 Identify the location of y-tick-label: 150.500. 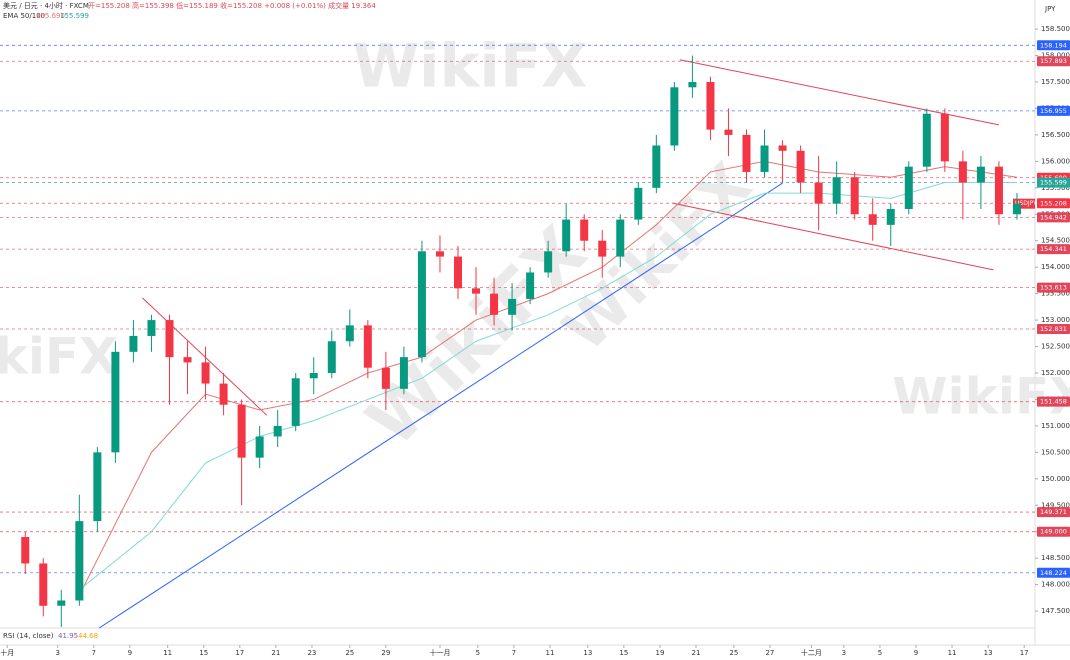
(1055, 452).